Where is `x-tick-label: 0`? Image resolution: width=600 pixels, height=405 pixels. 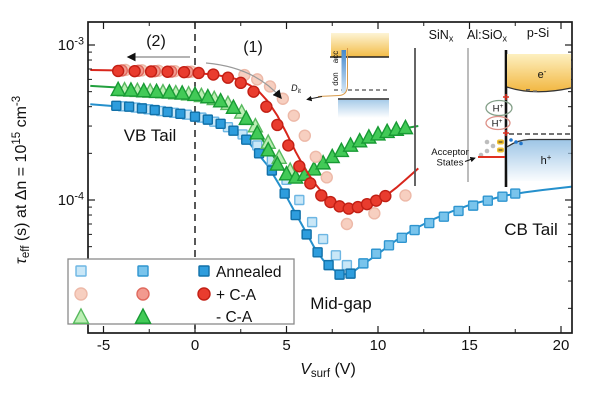 x-tick-label: 0 is located at coordinates (195, 345).